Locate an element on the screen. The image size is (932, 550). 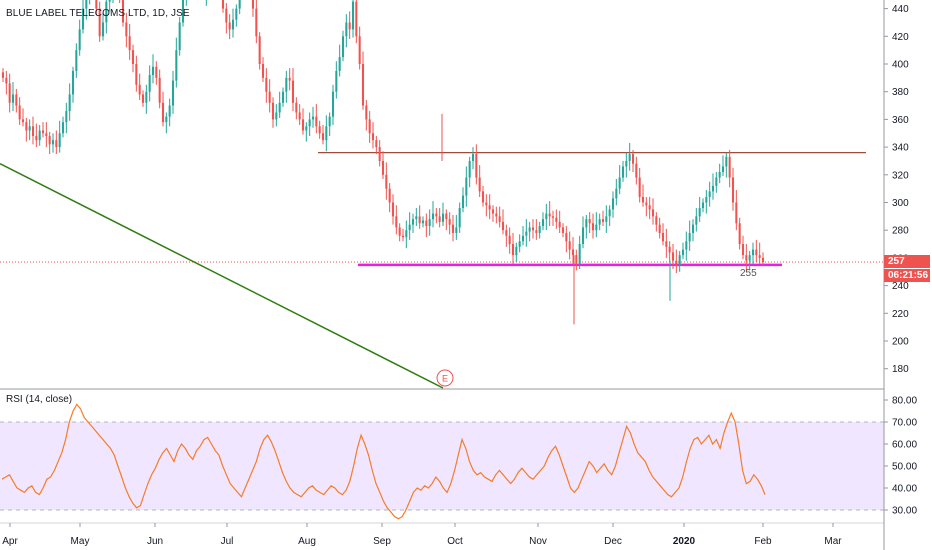
current-price-tag: 257 is located at coordinates (907, 262).